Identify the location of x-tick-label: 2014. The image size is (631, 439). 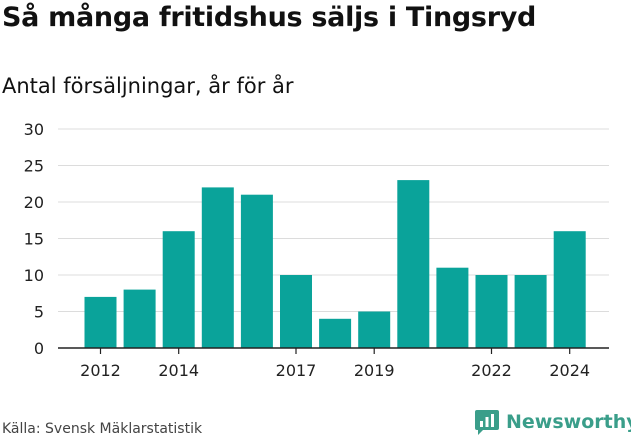
(178, 370).